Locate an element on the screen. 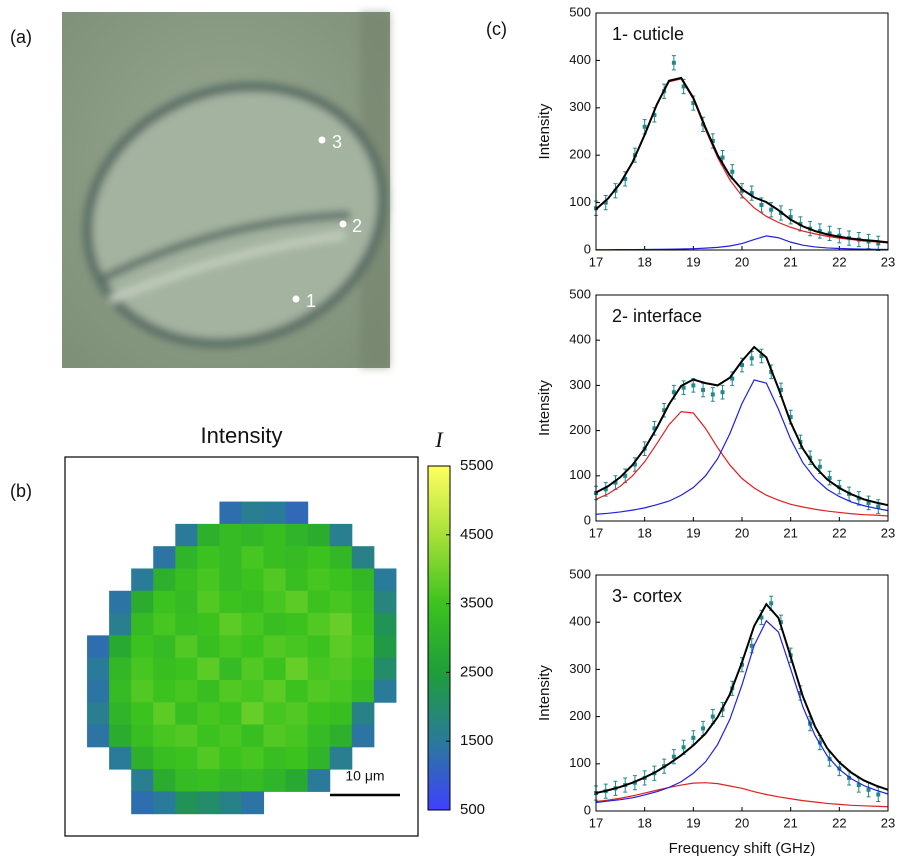  x-tick-label: 17 is located at coordinates (596, 532).